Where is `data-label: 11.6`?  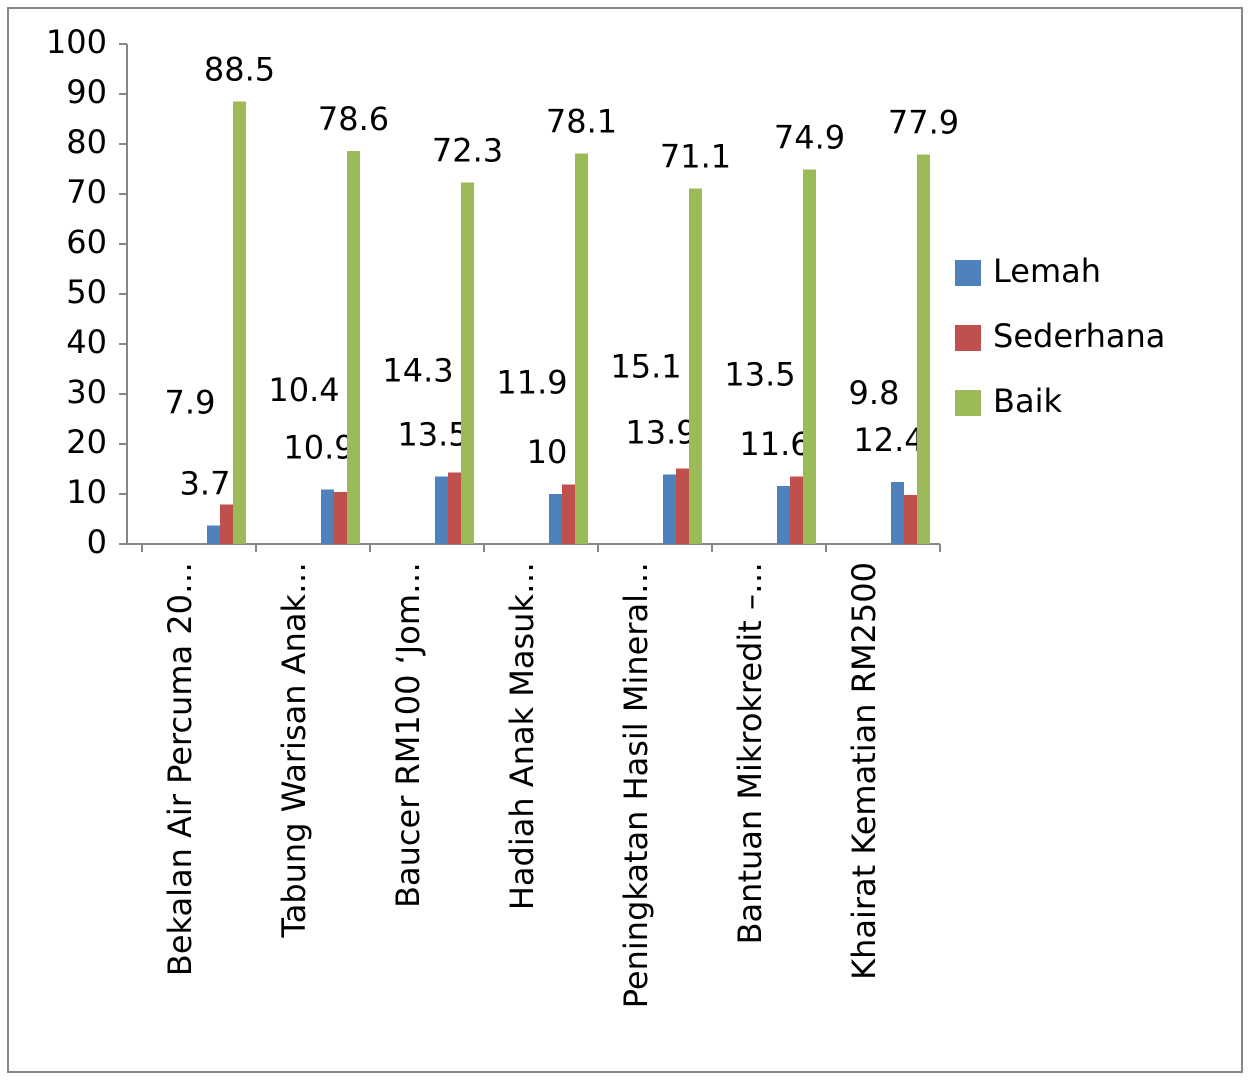
data-label: 11.6 is located at coordinates (774, 444).